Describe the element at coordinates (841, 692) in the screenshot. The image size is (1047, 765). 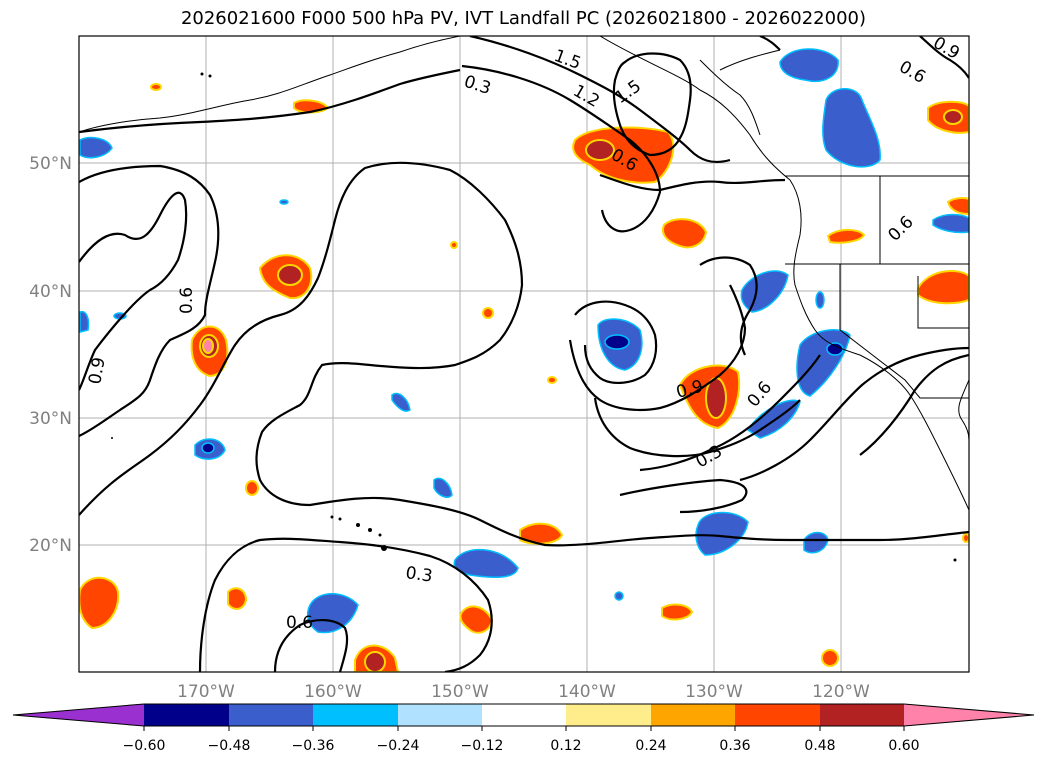
I see `lon-label-120w: 120°W` at that location.